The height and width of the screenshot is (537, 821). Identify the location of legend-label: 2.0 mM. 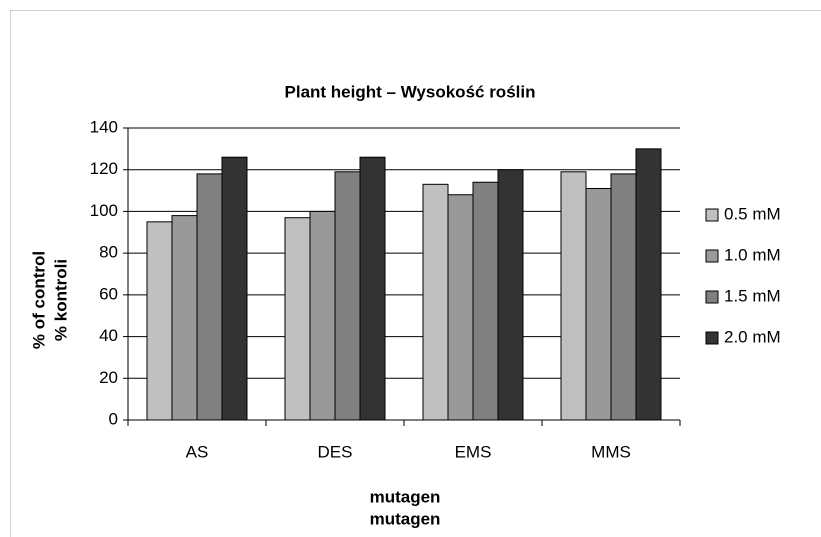
(752, 336).